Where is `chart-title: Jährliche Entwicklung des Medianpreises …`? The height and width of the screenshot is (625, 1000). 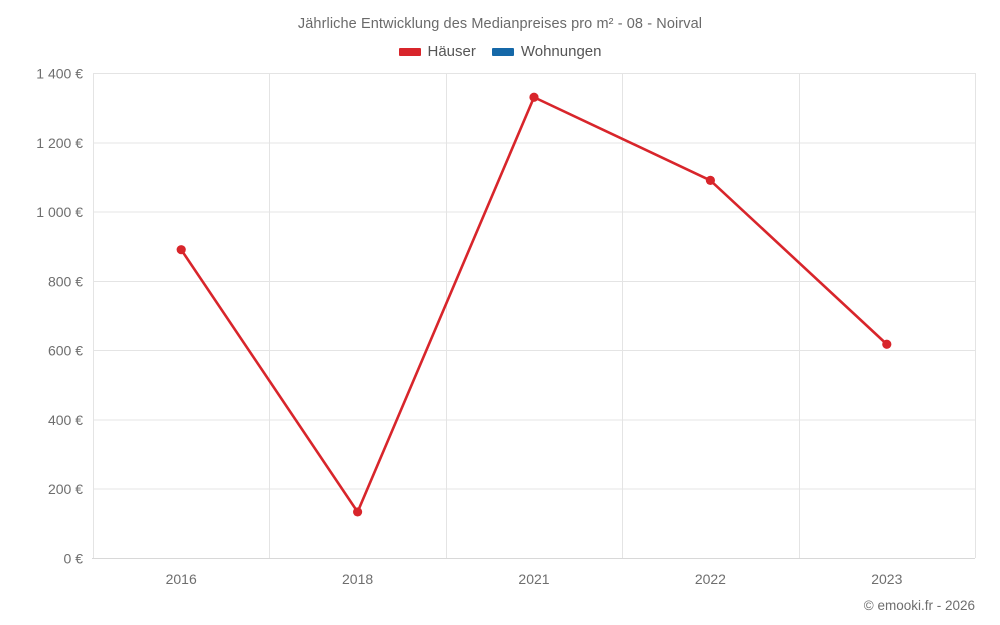 chart-title: Jährliche Entwicklung des Medianpreises … is located at coordinates (500, 24).